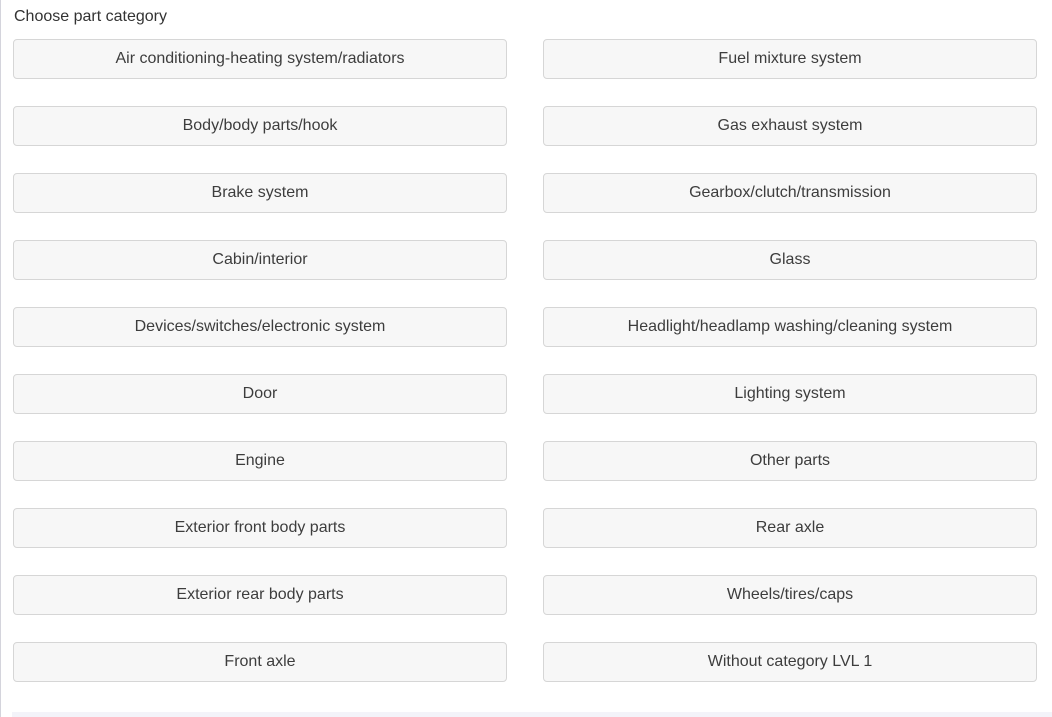 The width and height of the screenshot is (1052, 717). What do you see at coordinates (260, 260) in the screenshot?
I see `category-button-cabin-interior: Cabin/interior` at bounding box center [260, 260].